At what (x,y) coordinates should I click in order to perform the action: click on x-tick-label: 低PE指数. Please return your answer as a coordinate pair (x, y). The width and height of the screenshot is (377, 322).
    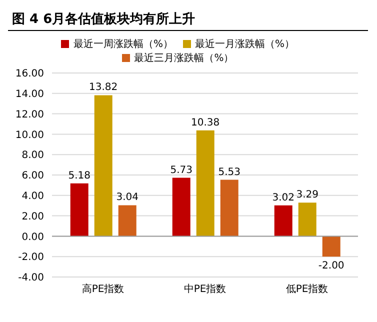
    Looking at the image, I should click on (307, 289).